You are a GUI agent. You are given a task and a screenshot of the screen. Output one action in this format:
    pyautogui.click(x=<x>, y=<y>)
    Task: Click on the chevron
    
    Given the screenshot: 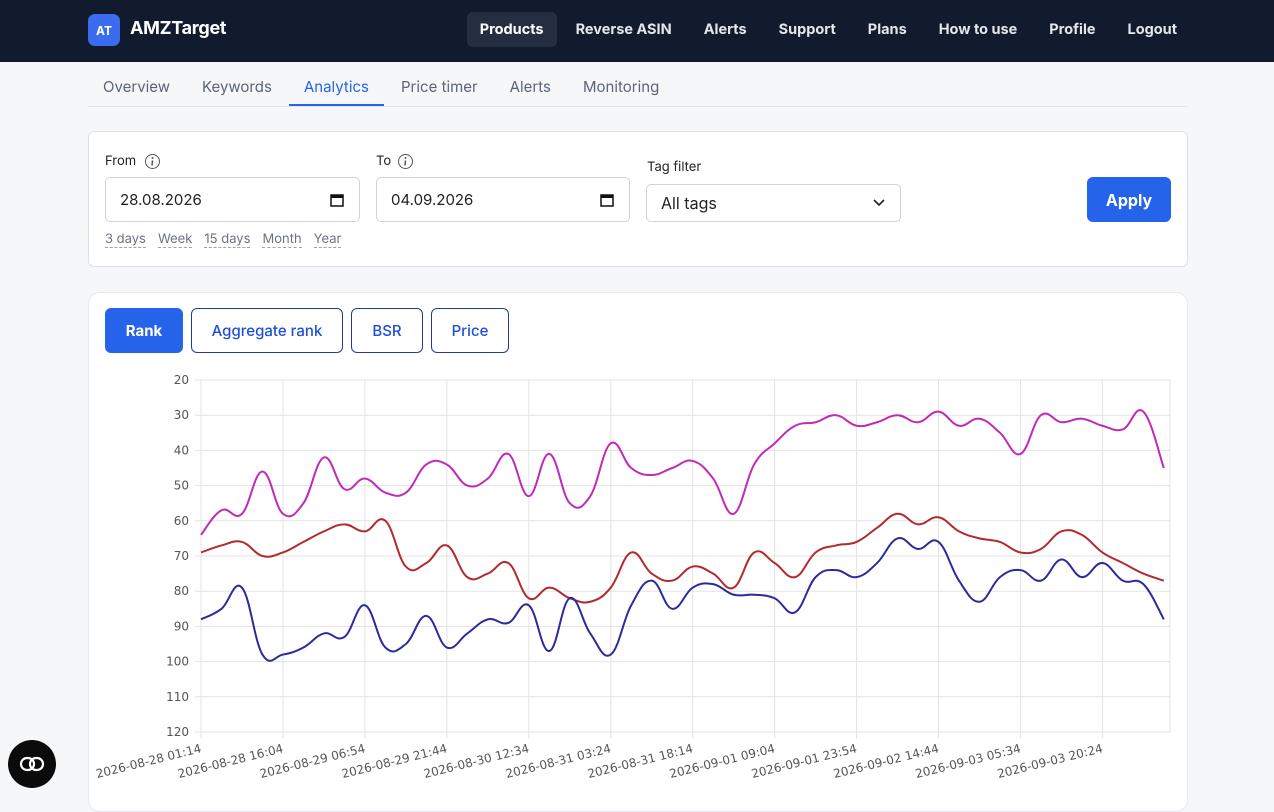 What is the action you would take?
    pyautogui.click(x=879, y=203)
    